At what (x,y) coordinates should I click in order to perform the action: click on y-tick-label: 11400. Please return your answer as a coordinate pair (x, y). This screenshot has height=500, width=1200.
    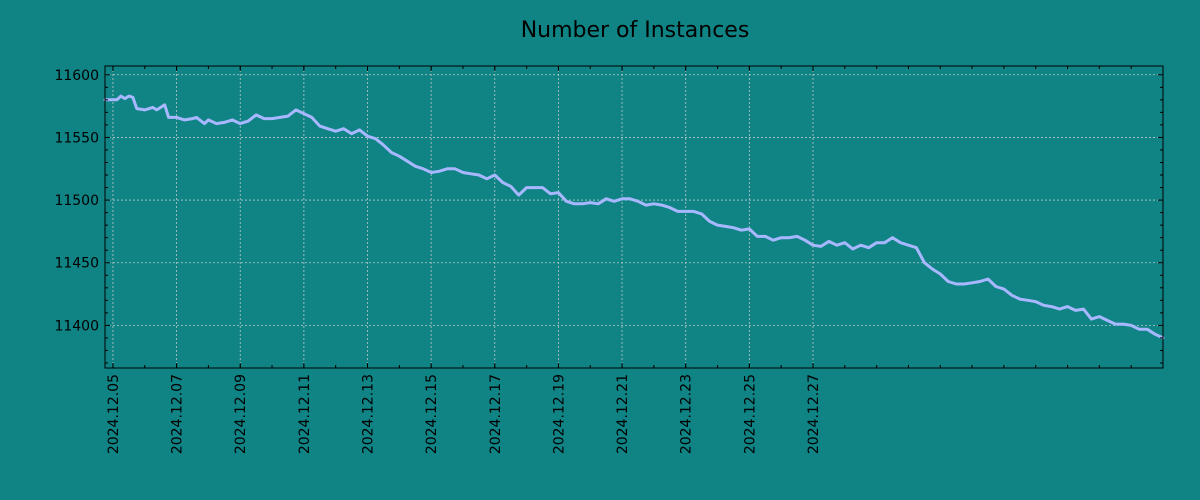
    Looking at the image, I should click on (76, 326).